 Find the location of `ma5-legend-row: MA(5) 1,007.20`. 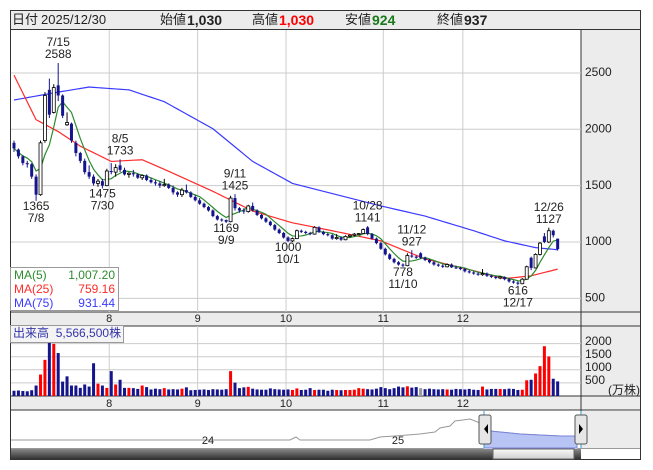

ma5-legend-row: MA(5) 1,007.20 is located at coordinates (64, 275).